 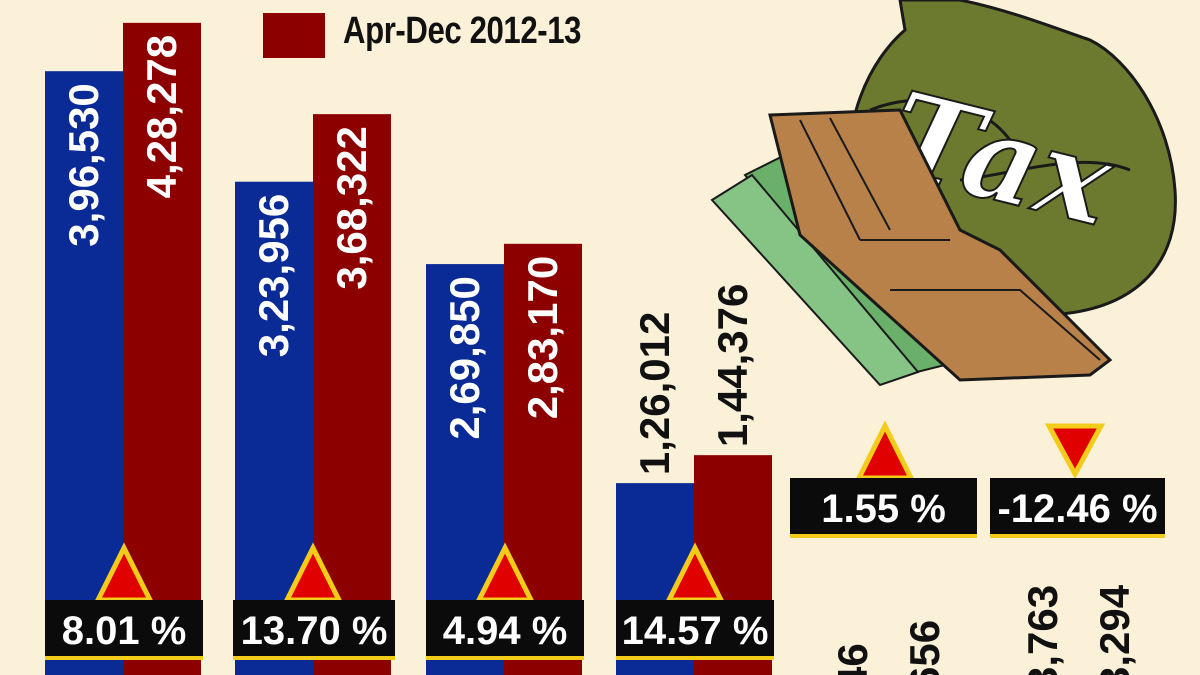 What do you see at coordinates (1114, 629) in the screenshot?
I see `bar-value-label: 3,294` at bounding box center [1114, 629].